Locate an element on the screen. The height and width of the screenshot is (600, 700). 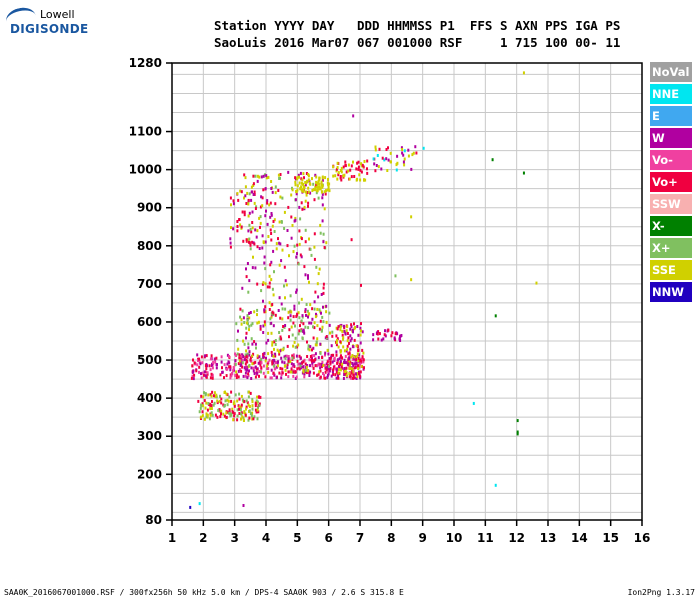
y-tick-label: 400 is located at coordinates (149, 398).